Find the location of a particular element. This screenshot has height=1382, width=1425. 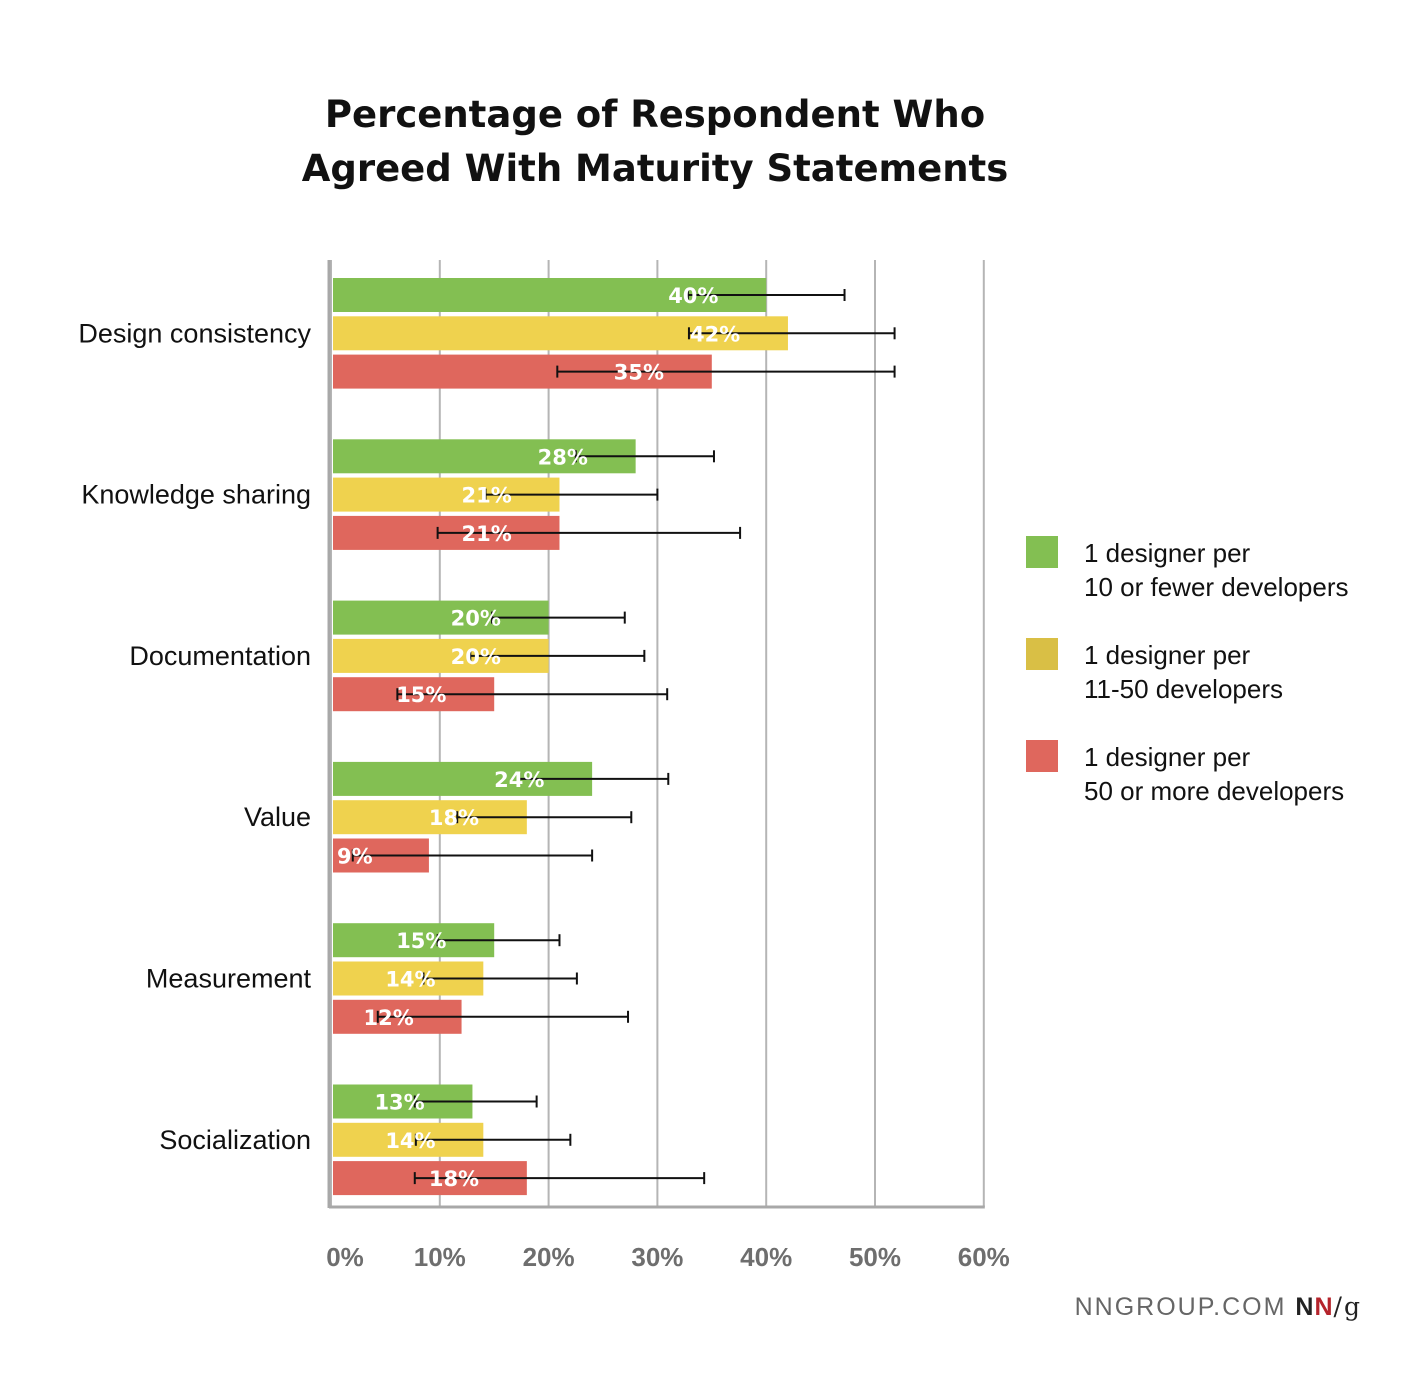

x-tick-label: 60% is located at coordinates (984, 1257).